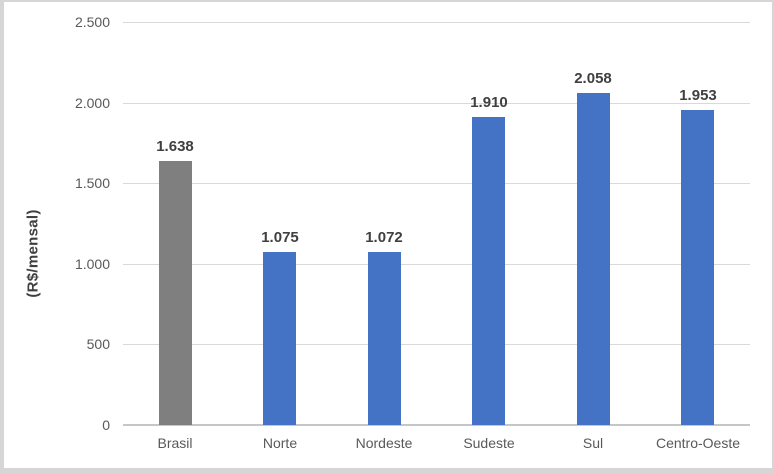 This screenshot has width=774, height=473. What do you see at coordinates (384, 443) in the screenshot?
I see `x-category-label: Nordeste` at bounding box center [384, 443].